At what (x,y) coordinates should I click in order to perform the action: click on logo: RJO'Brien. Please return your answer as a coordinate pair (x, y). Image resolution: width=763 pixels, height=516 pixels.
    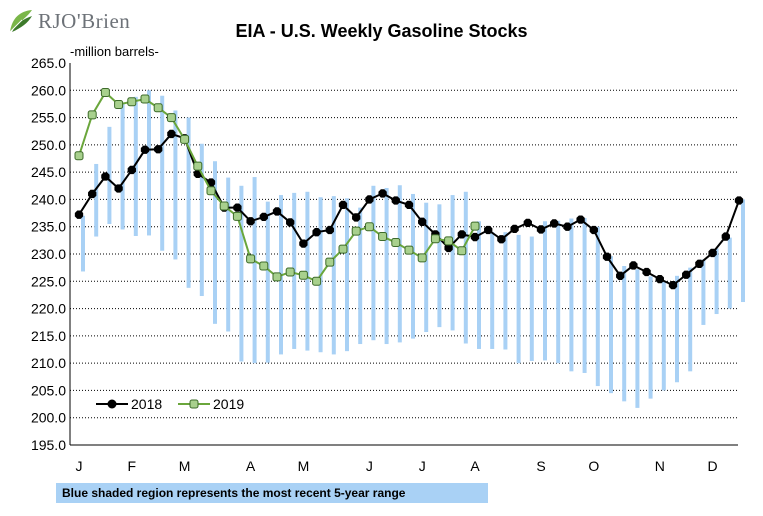
    Looking at the image, I should click on (69, 21).